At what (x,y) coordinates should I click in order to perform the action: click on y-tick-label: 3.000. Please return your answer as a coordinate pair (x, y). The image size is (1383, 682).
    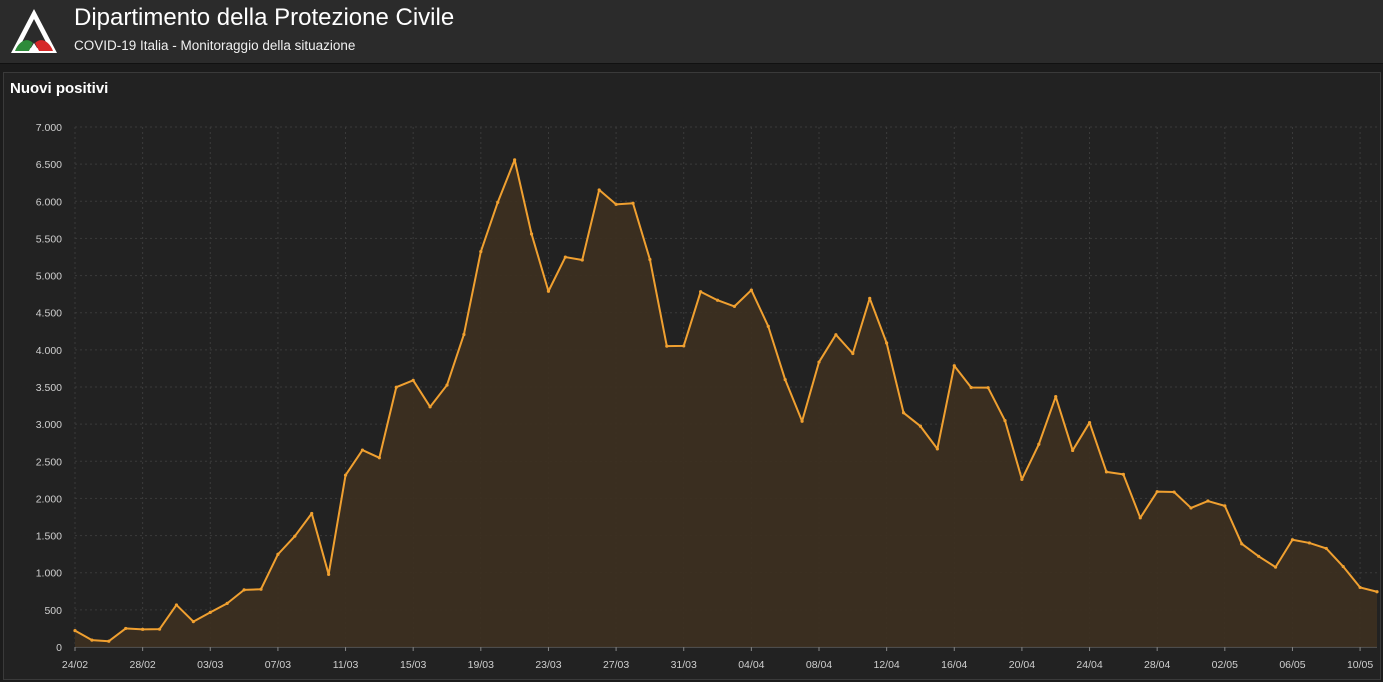
    Looking at the image, I should click on (49, 425).